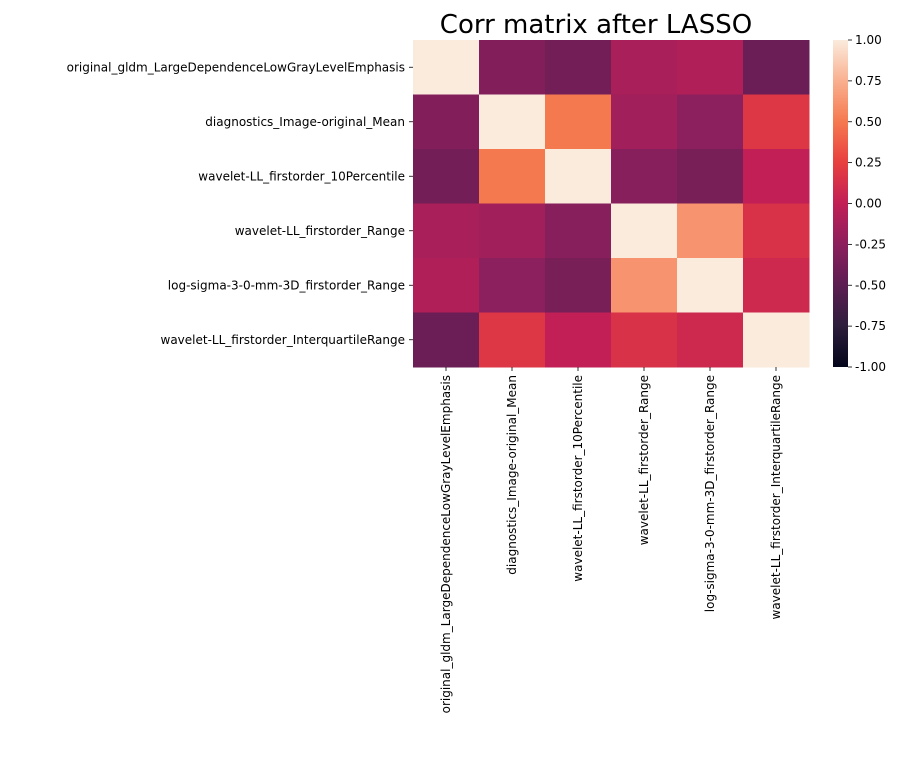  I want to click on y-tick-label: log-sigma-3-0-mm-3D_firstorder_Range, so click(286, 285).